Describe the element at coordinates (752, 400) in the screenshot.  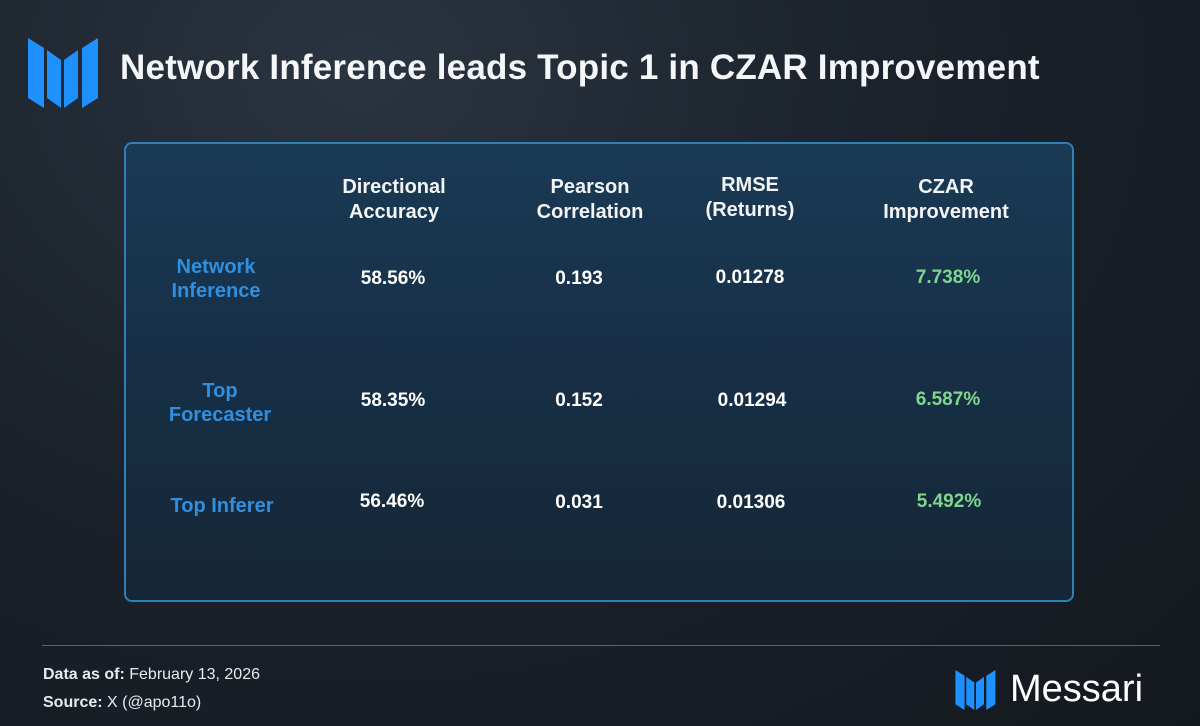
I see `table-cell: 0.01294` at that location.